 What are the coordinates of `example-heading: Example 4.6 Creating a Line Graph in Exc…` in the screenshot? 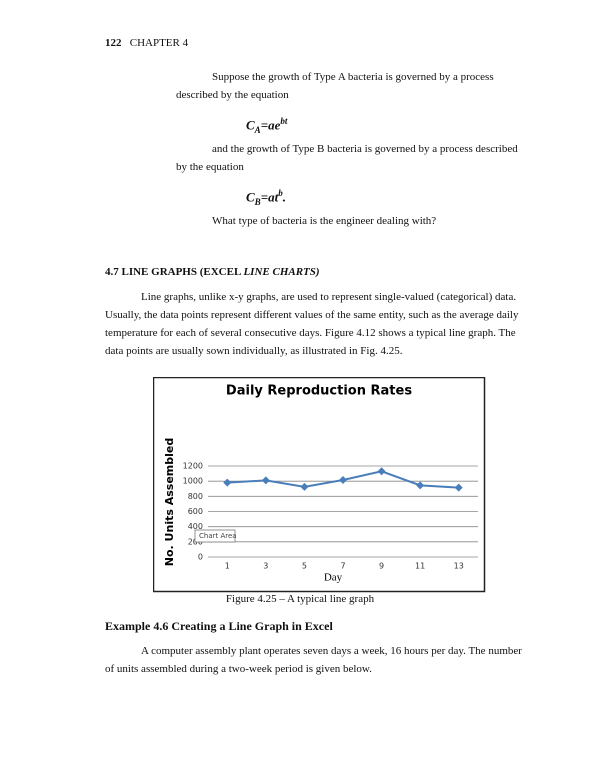 It's located at (219, 626).